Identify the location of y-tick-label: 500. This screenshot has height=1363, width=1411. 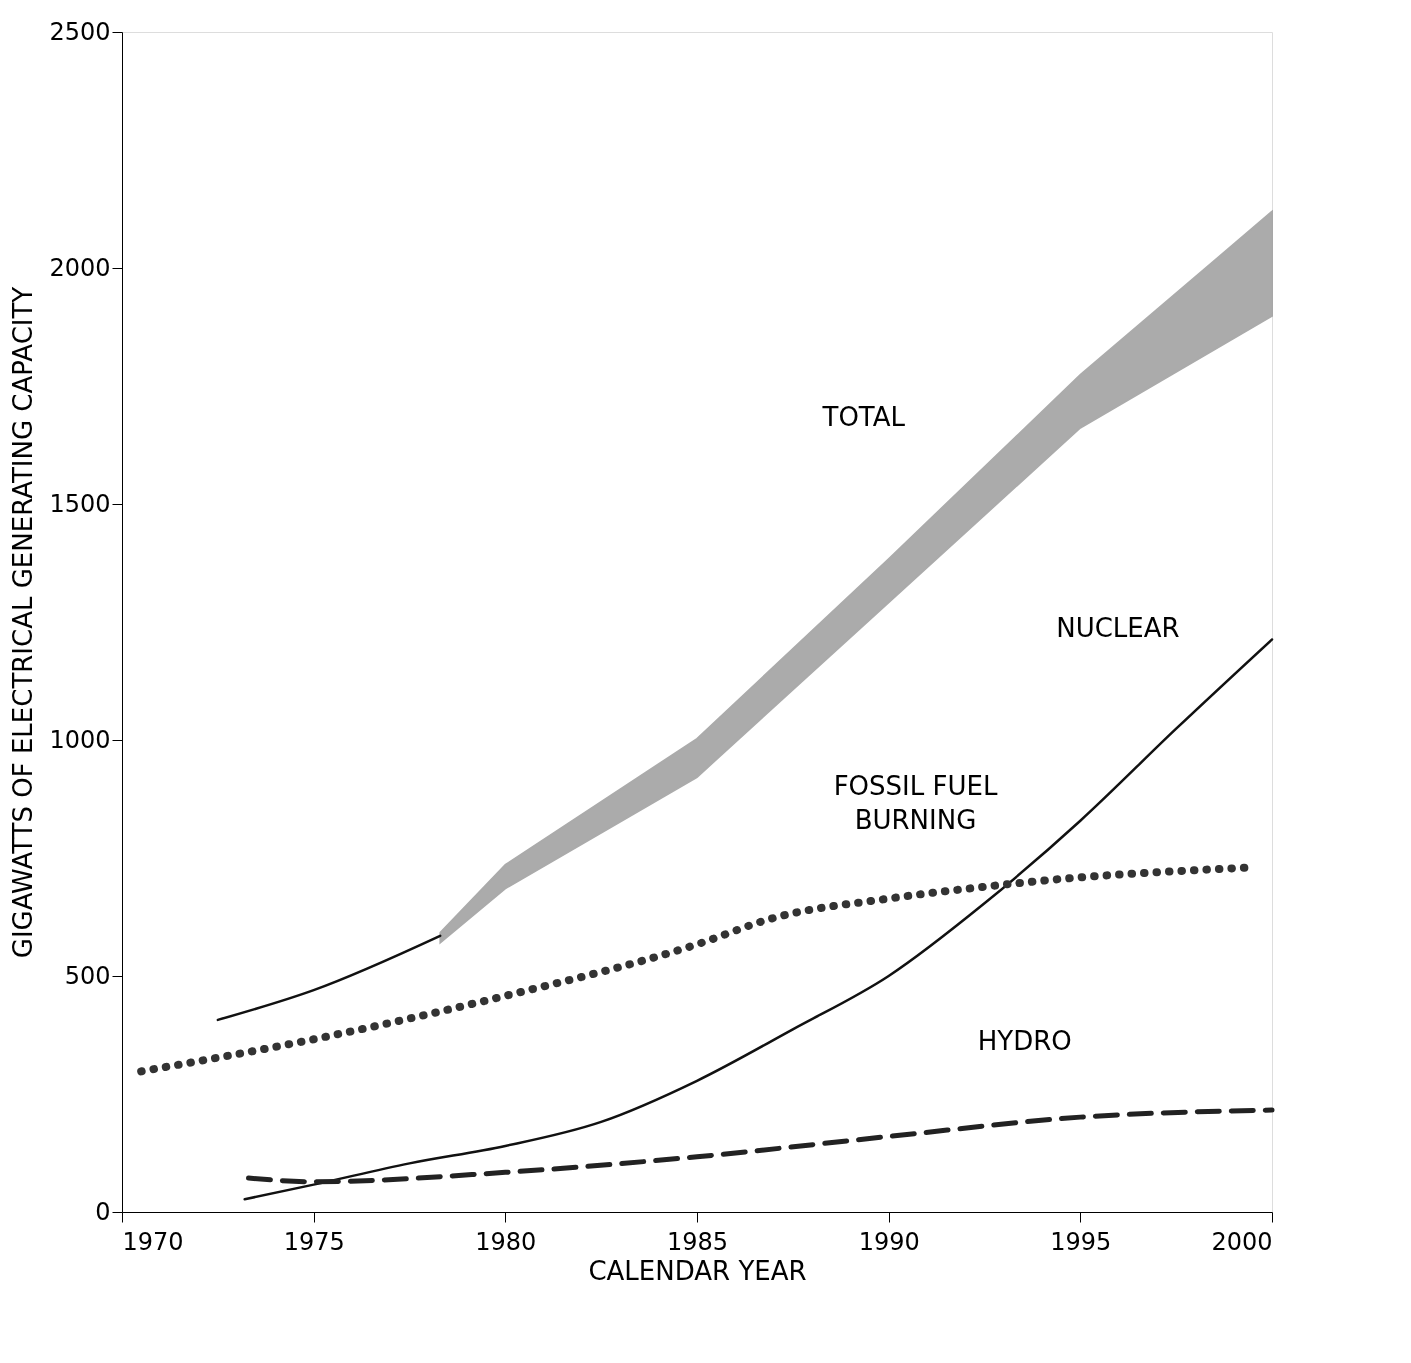
(87, 975).